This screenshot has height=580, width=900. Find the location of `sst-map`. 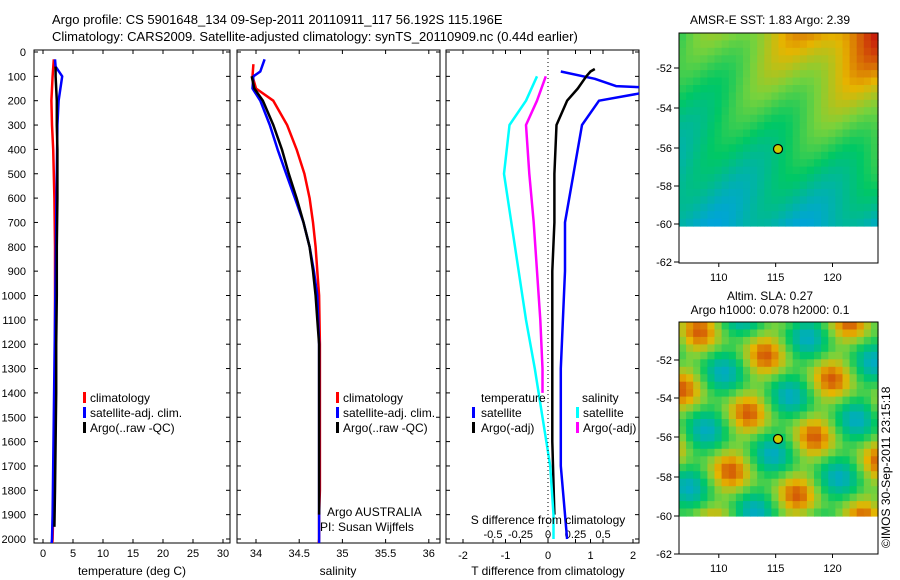

sst-map is located at coordinates (779, 130).